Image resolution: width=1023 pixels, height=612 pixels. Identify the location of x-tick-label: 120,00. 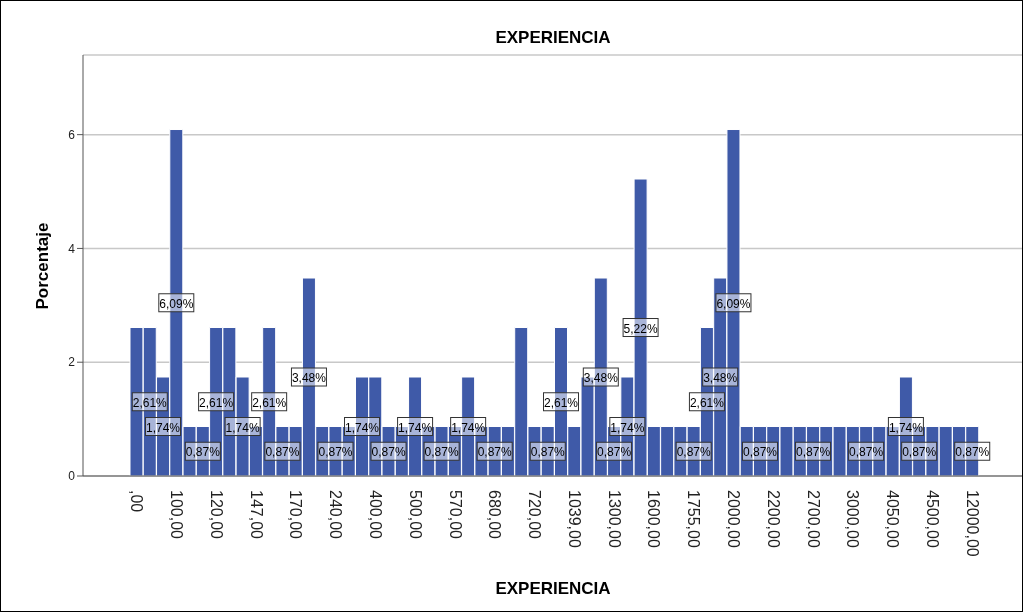
(216, 515).